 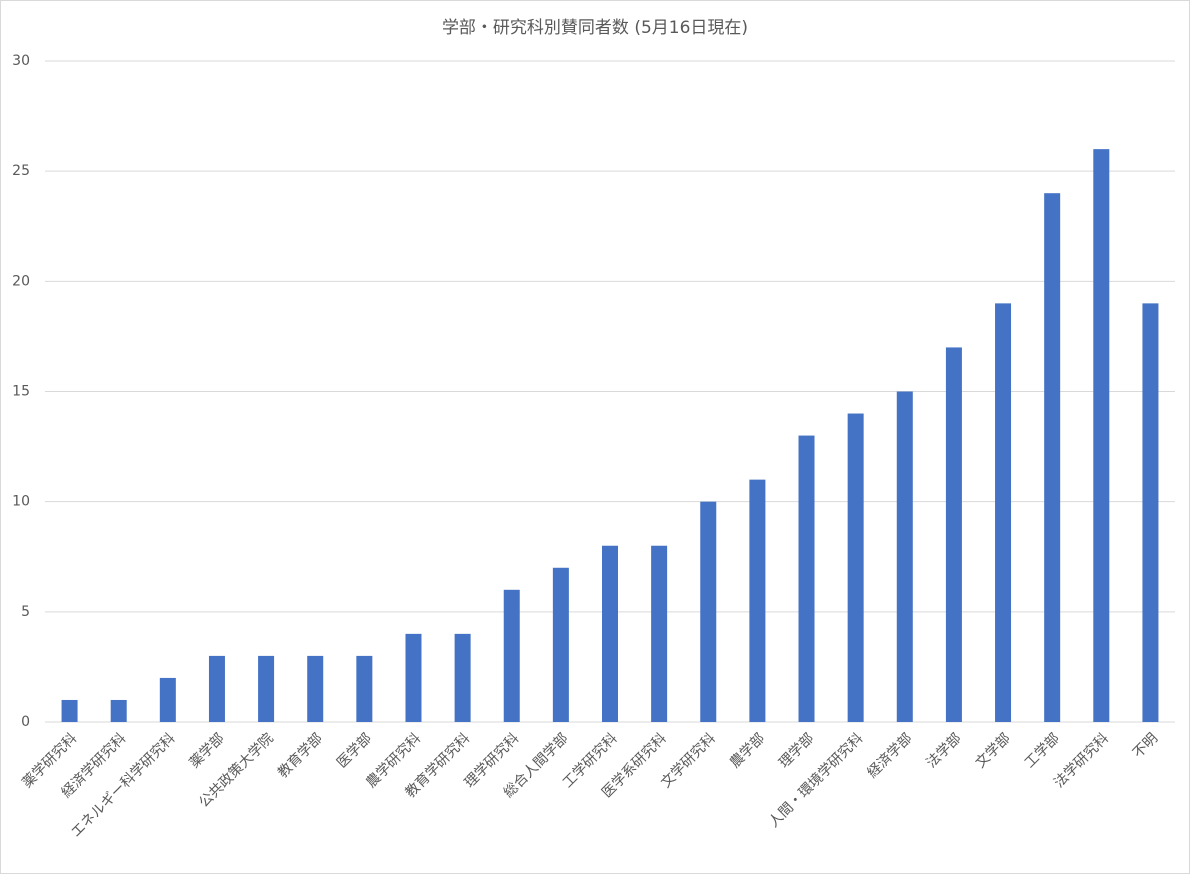 What do you see at coordinates (21, 392) in the screenshot?
I see `y-tick-label: 15` at bounding box center [21, 392].